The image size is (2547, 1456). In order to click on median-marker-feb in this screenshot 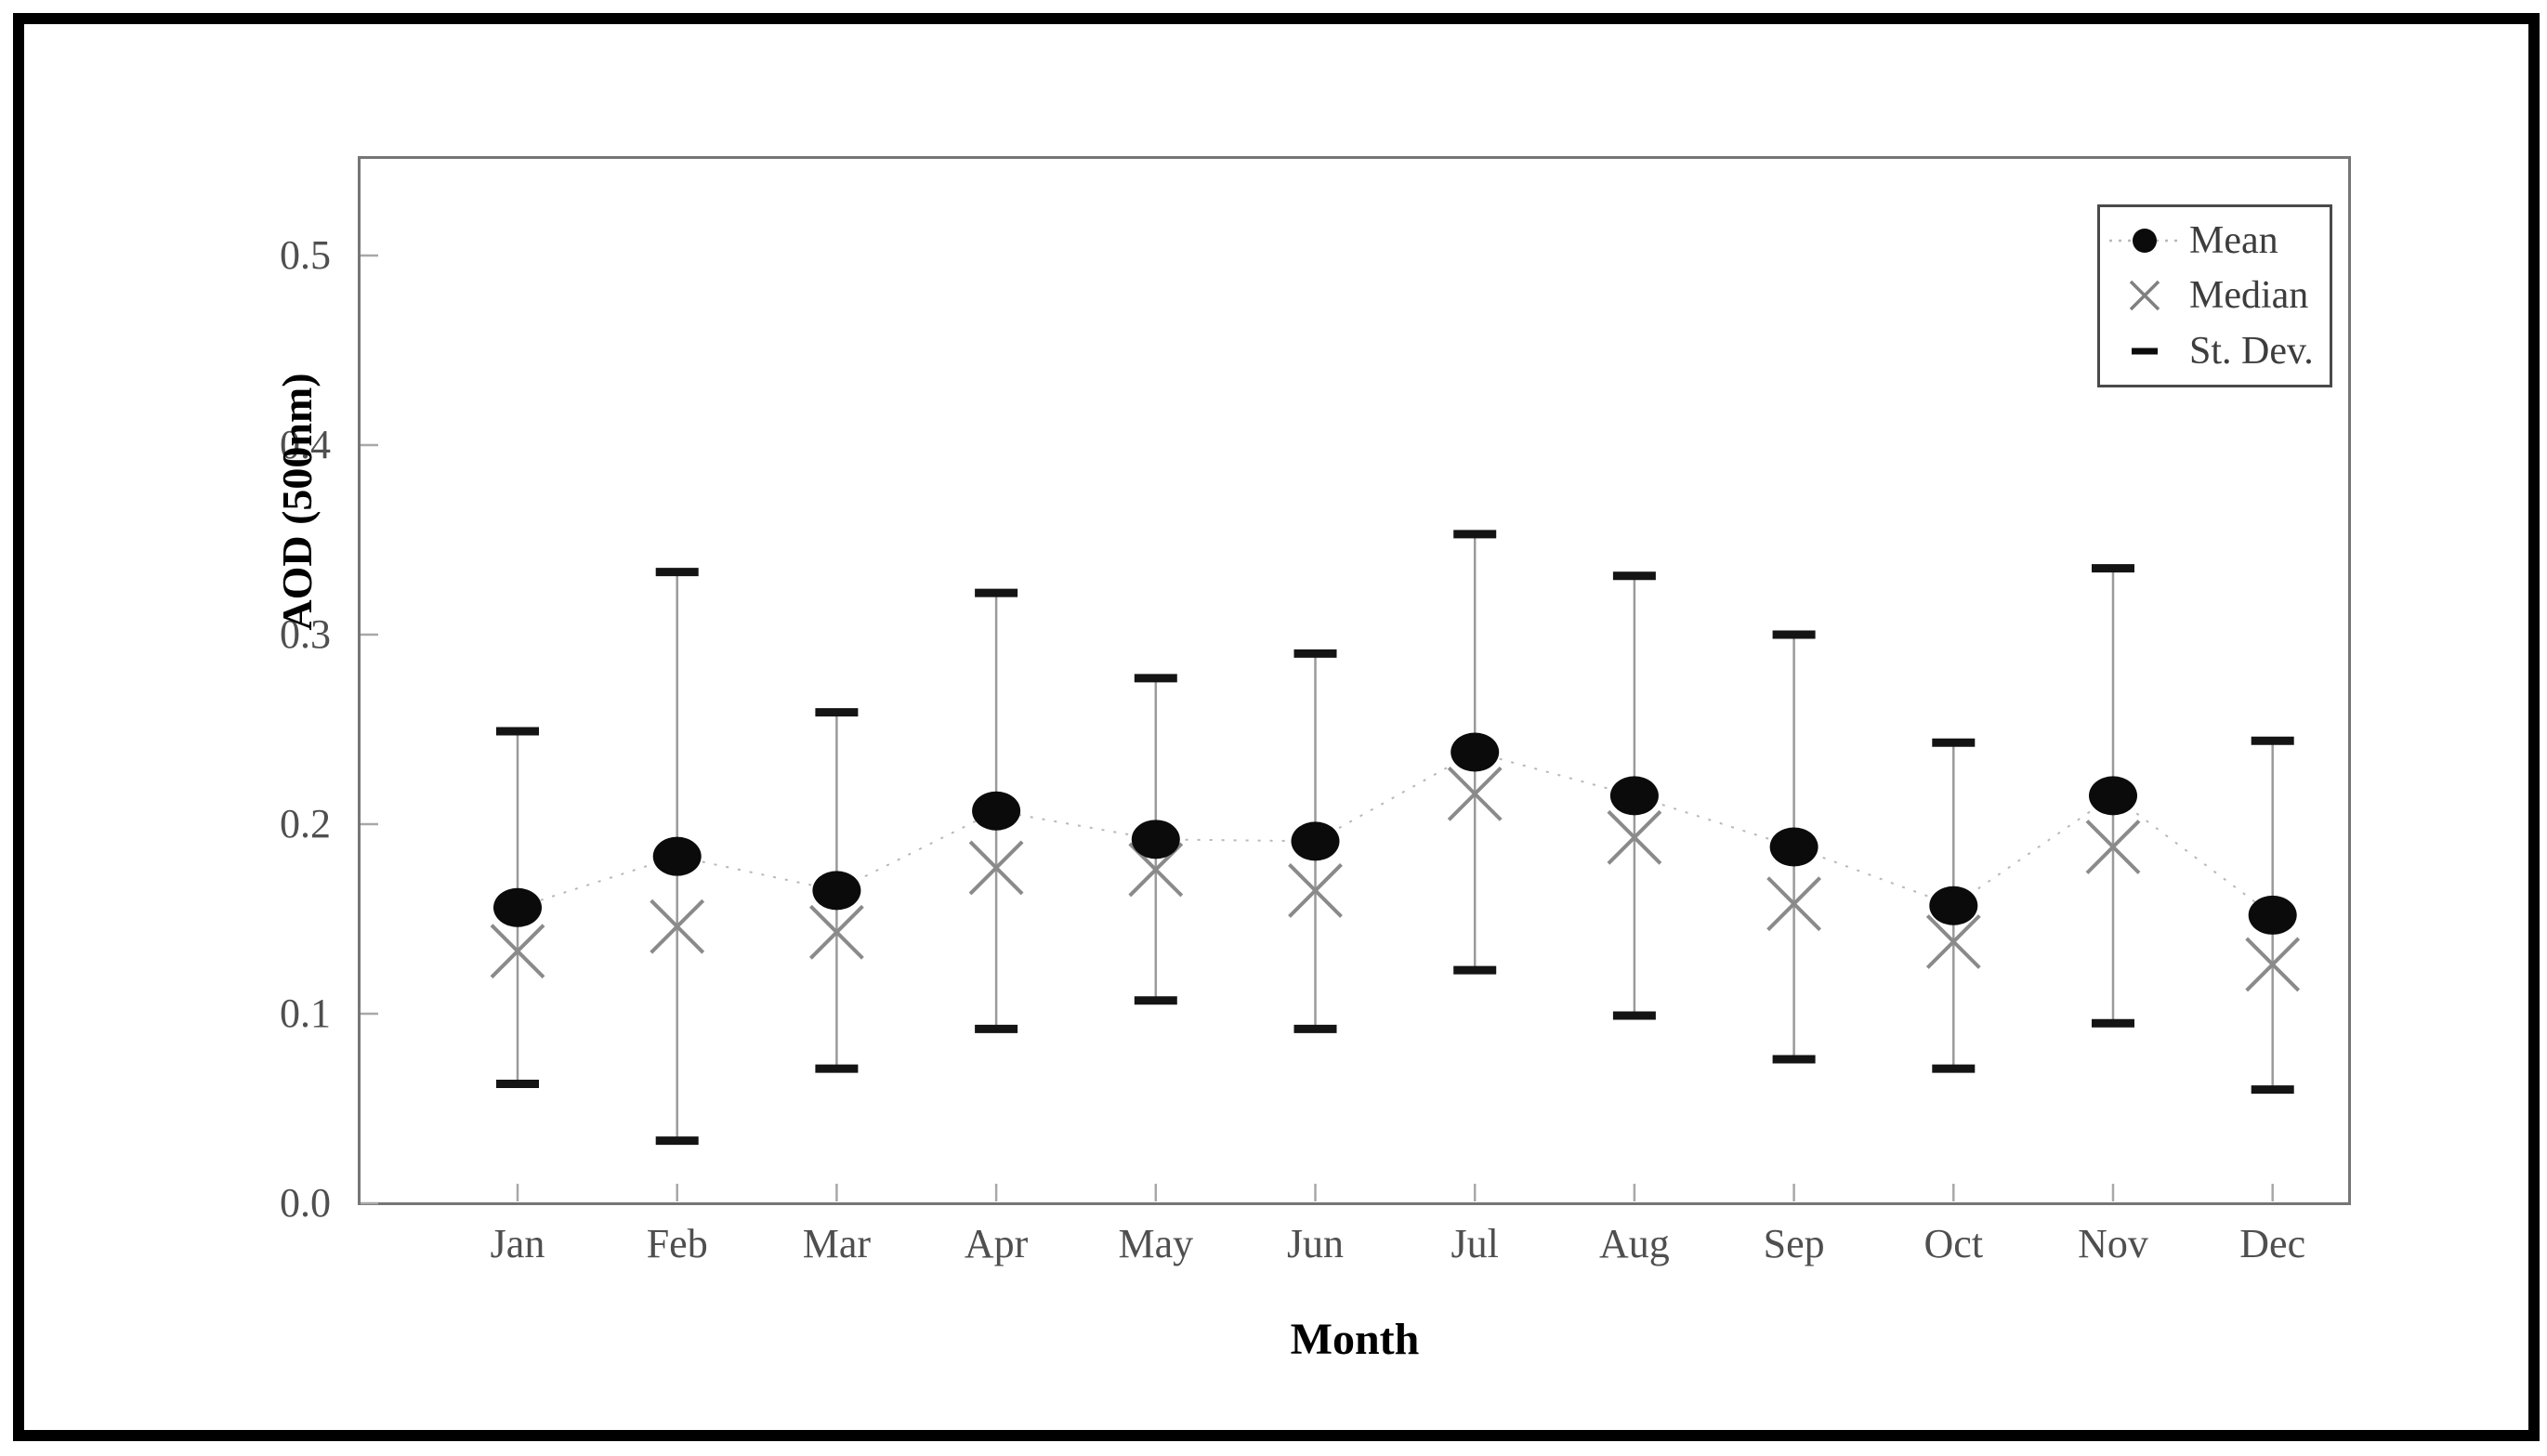, I will do `click(677, 926)`.